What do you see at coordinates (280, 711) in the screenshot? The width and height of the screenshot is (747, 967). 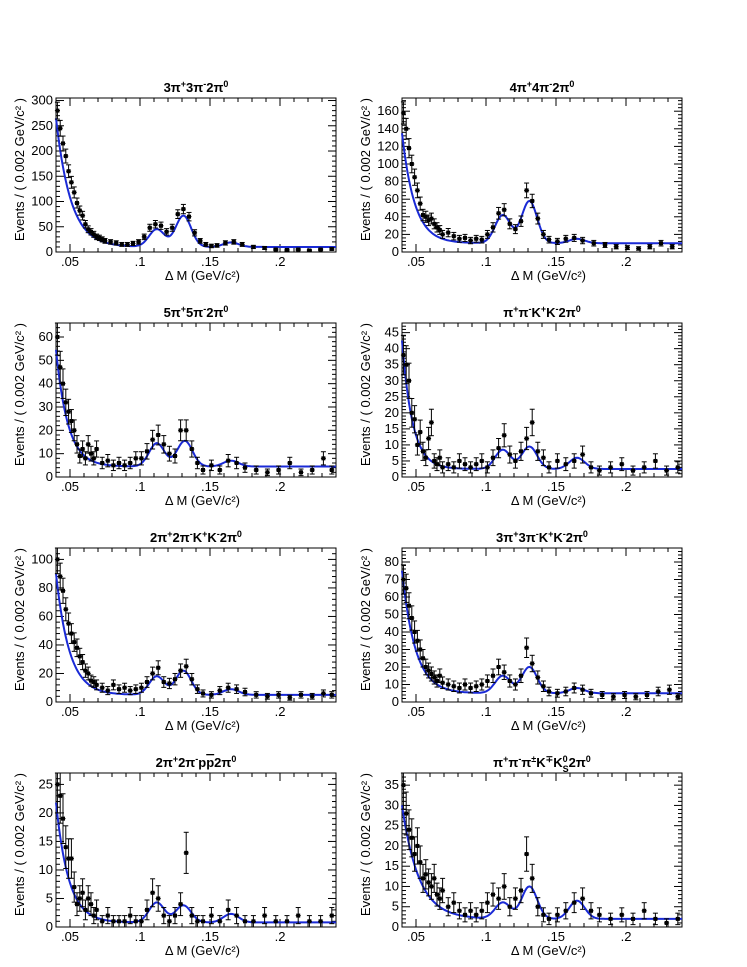 I see `x-tick-label: .2` at bounding box center [280, 711].